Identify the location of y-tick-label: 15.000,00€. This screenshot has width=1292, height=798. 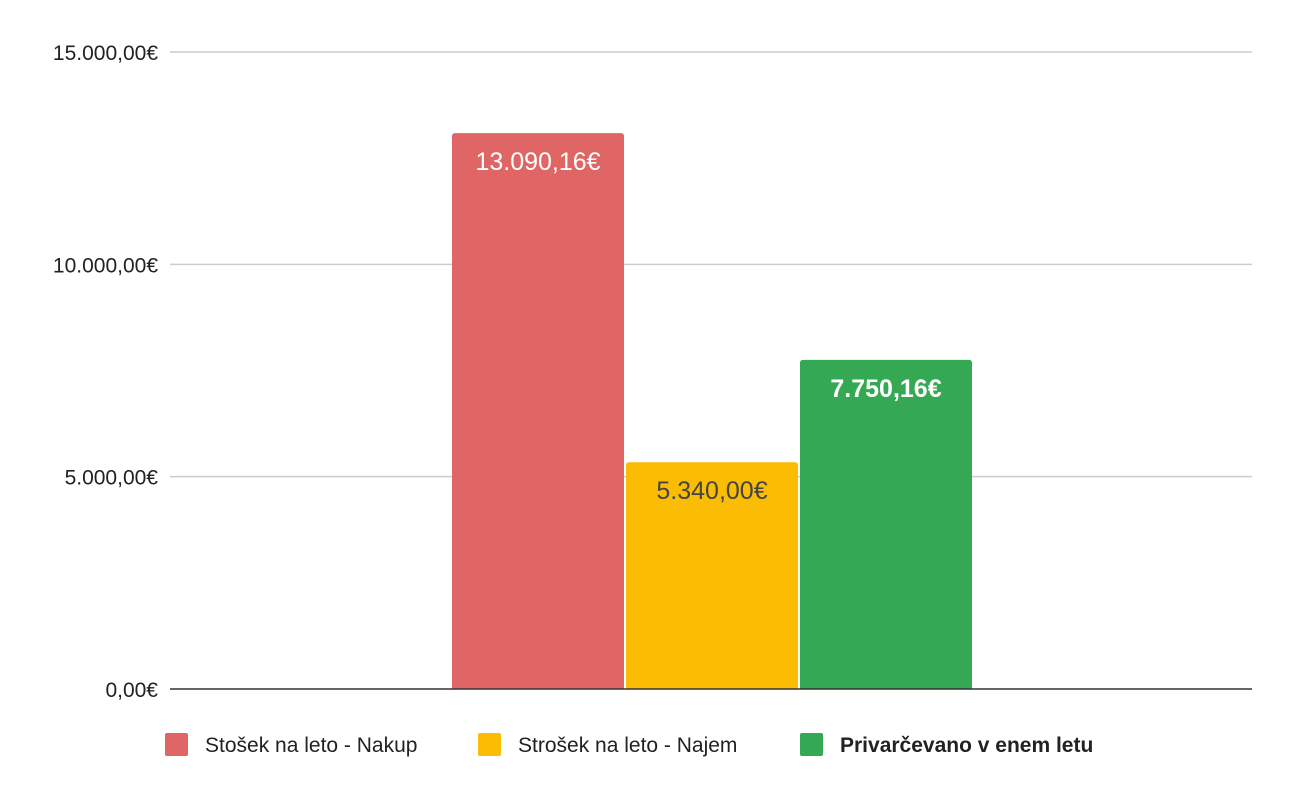
(105, 53).